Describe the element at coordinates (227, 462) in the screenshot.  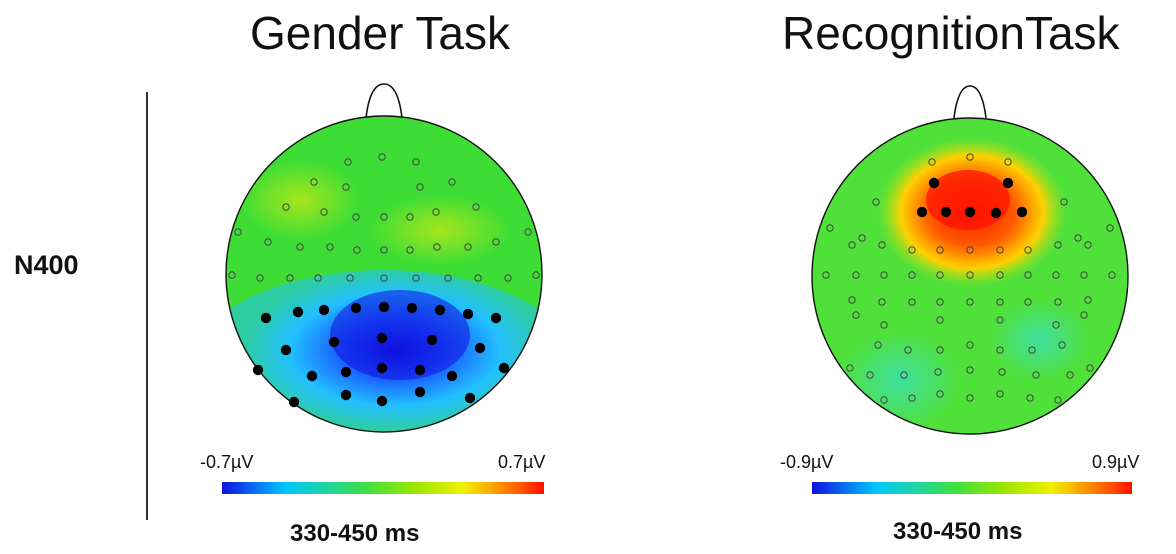
I see `scale-min-gender: -0.7µV` at that location.